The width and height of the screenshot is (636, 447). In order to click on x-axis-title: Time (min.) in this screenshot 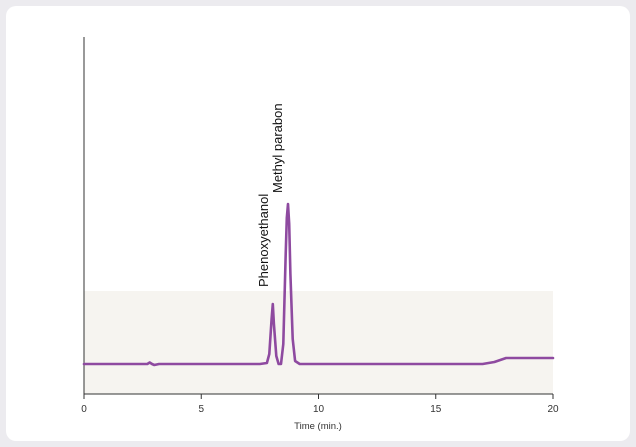, I will do `click(318, 426)`.